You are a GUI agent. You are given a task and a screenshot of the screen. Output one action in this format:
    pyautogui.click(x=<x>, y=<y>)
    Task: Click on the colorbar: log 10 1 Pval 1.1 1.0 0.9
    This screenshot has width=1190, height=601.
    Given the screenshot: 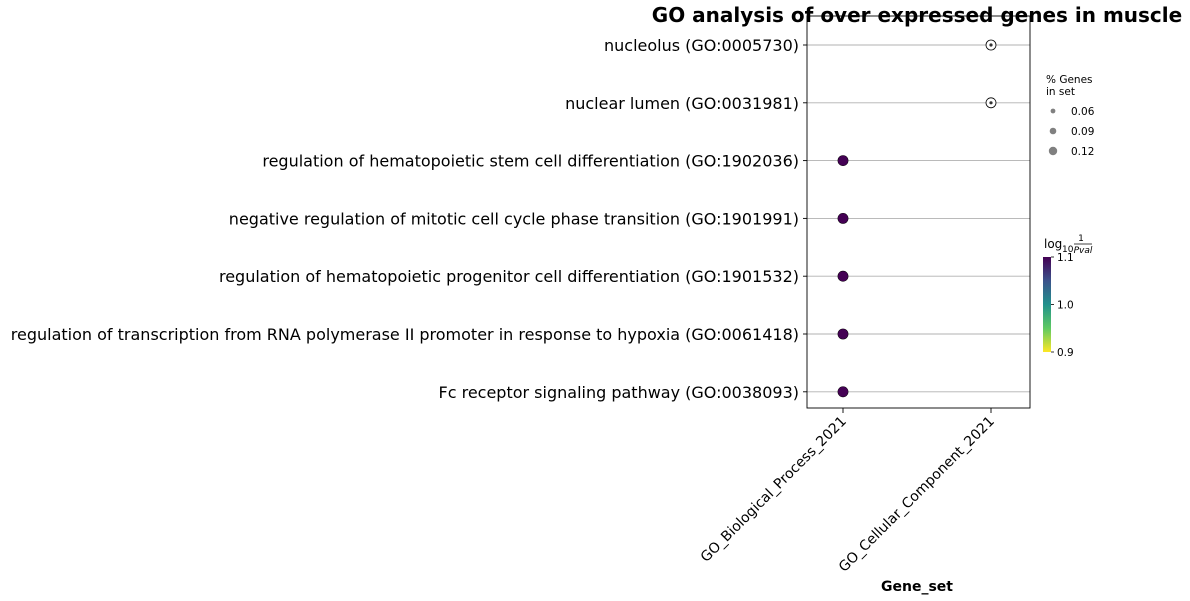 What is the action you would take?
    pyautogui.click(x=1068, y=296)
    